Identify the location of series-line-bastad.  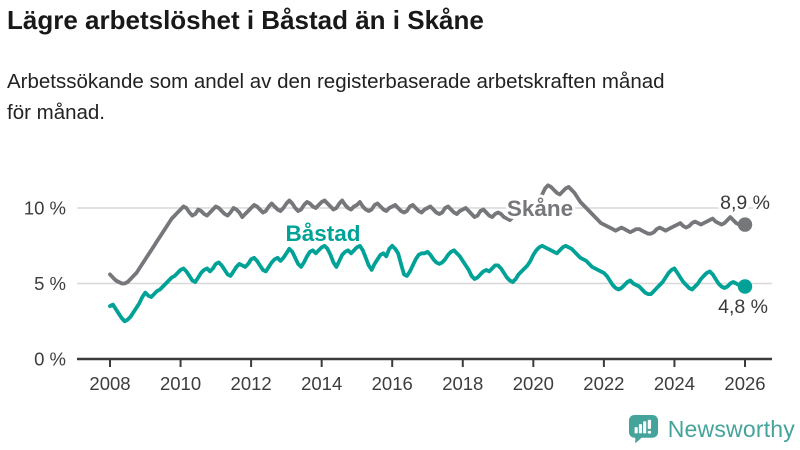
(427, 283).